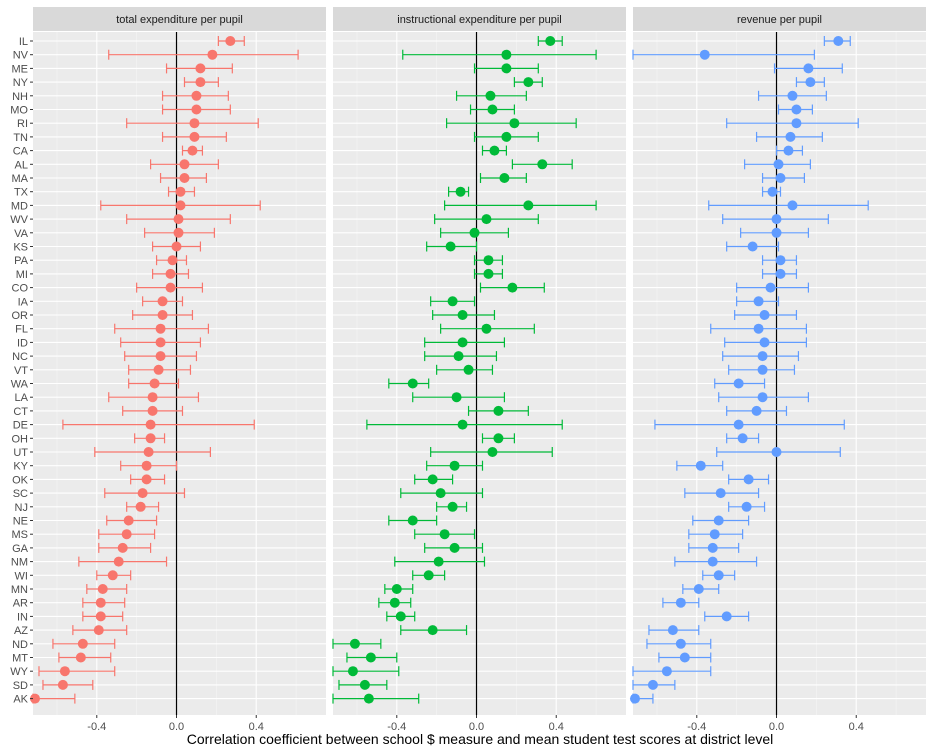 This screenshot has width=934, height=753. What do you see at coordinates (148, 452) in the screenshot?
I see `point-ut` at bounding box center [148, 452].